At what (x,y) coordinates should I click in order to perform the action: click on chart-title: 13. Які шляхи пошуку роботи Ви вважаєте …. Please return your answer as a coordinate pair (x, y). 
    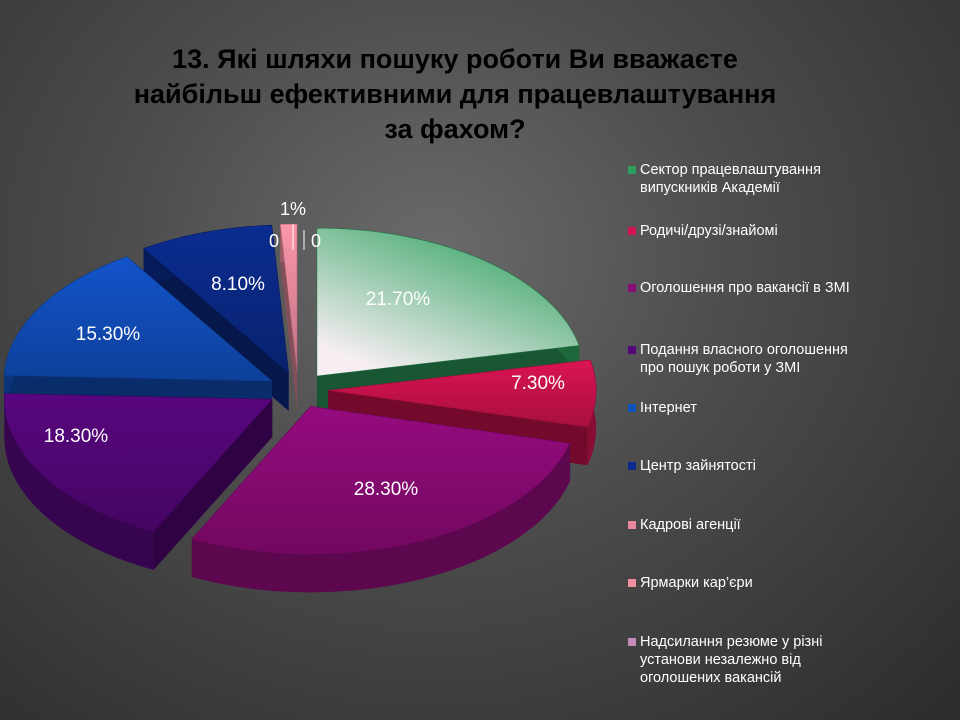
    Looking at the image, I should click on (455, 94).